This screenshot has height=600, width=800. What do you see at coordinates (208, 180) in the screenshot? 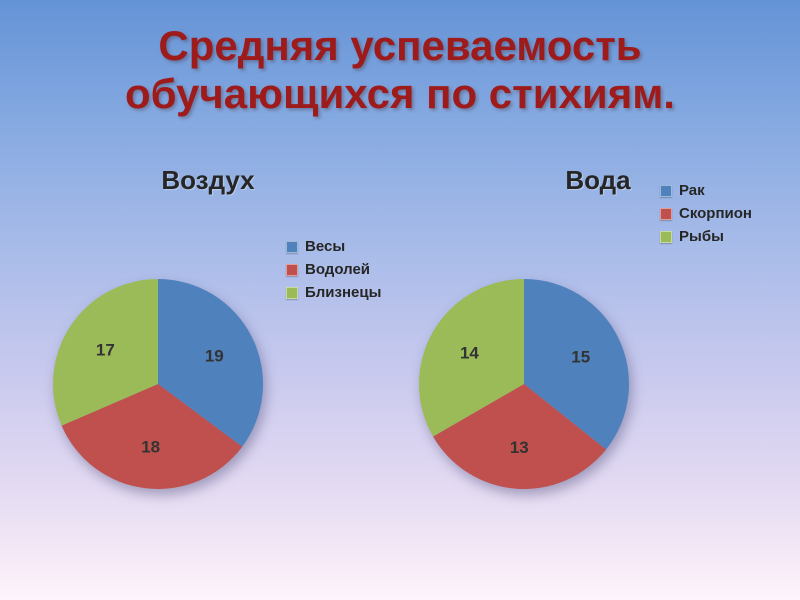
I see `chart-title-air: Воздух` at bounding box center [208, 180].